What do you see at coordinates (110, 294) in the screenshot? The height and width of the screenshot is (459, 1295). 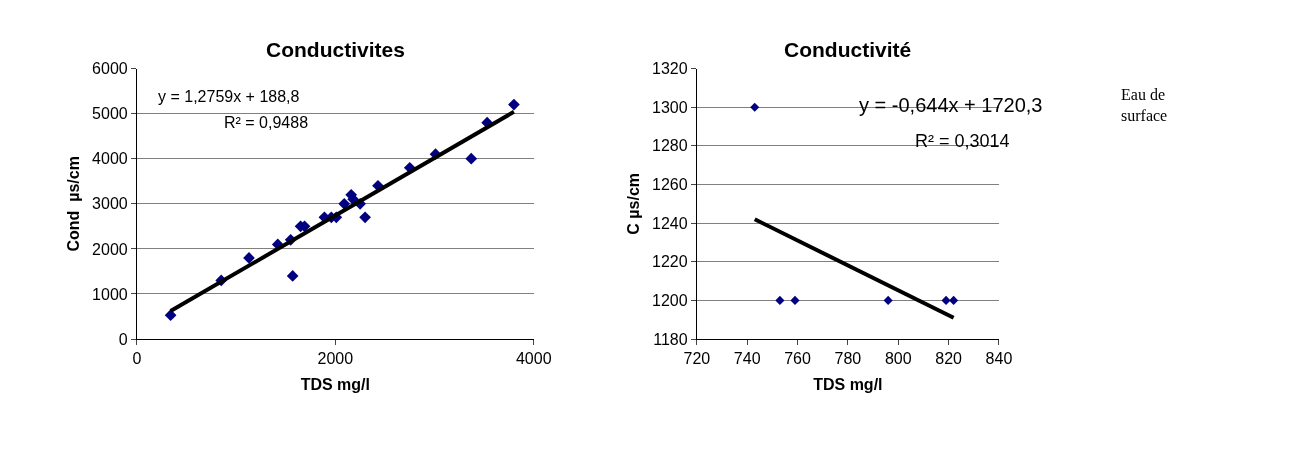 I see `y-tick-label: 1000` at bounding box center [110, 294].